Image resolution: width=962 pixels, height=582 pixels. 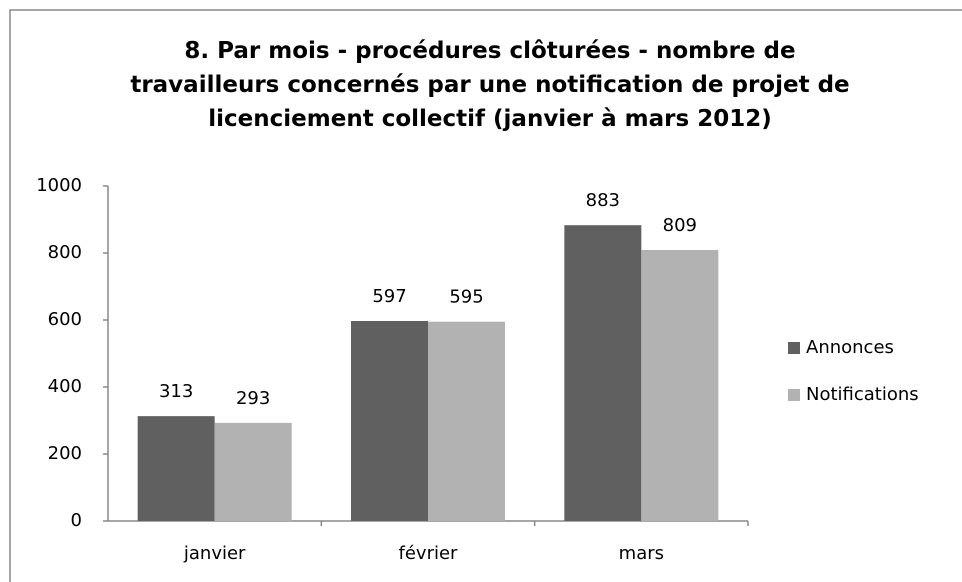 What do you see at coordinates (680, 225) in the screenshot?
I see `data-label: 809` at bounding box center [680, 225].